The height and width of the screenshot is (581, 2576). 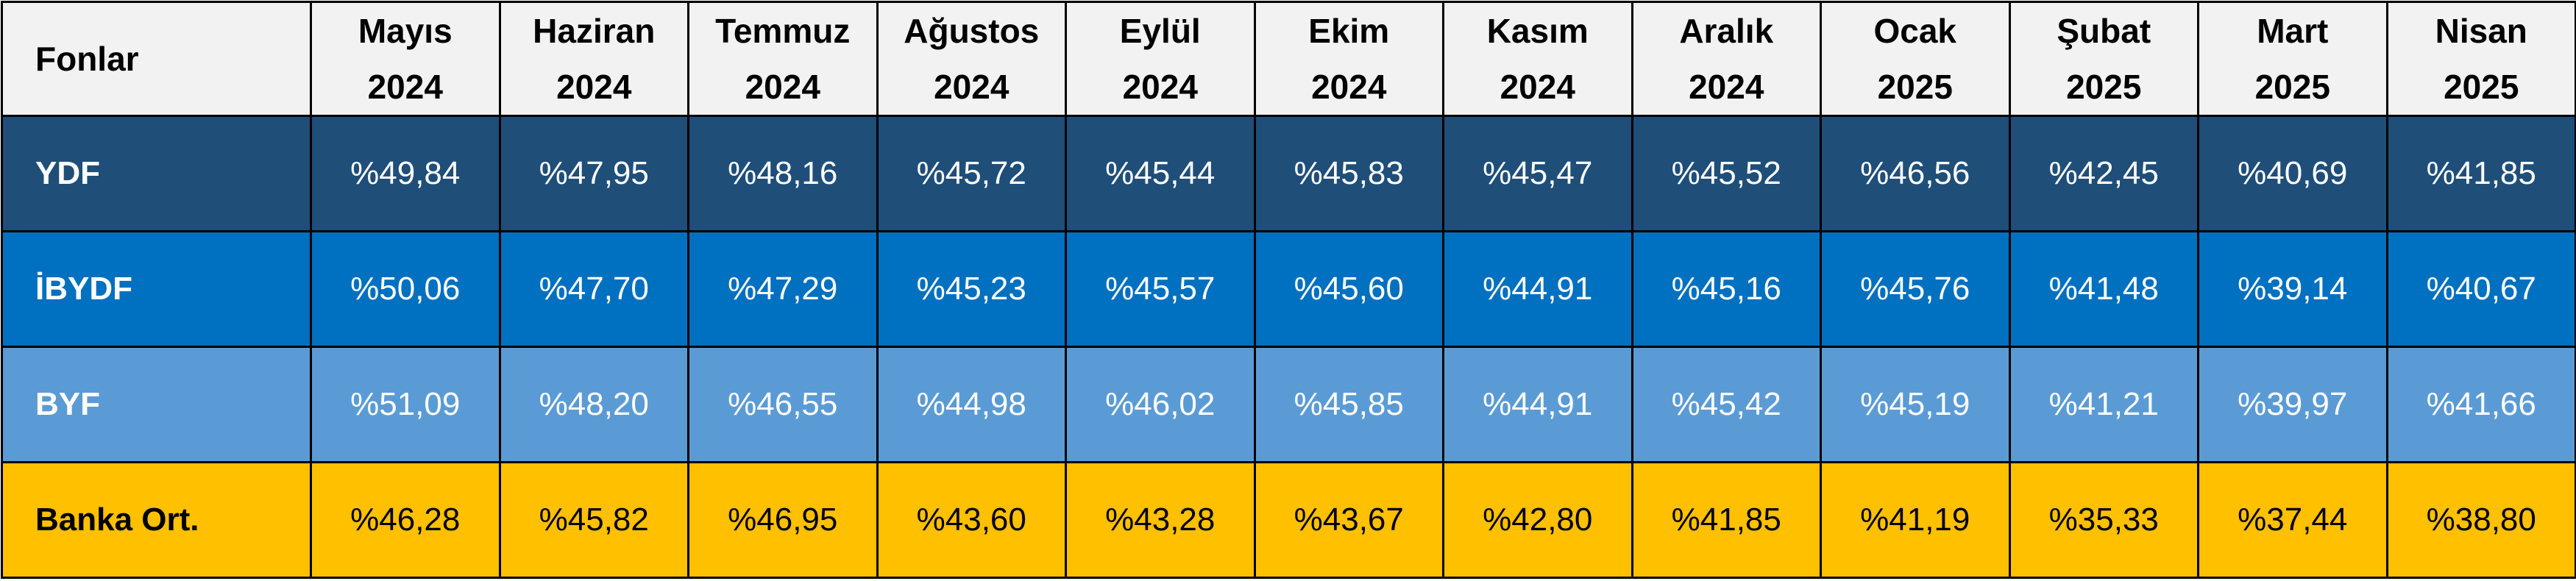 What do you see at coordinates (2103, 520) in the screenshot?
I see `table-cell: %35,33` at bounding box center [2103, 520].